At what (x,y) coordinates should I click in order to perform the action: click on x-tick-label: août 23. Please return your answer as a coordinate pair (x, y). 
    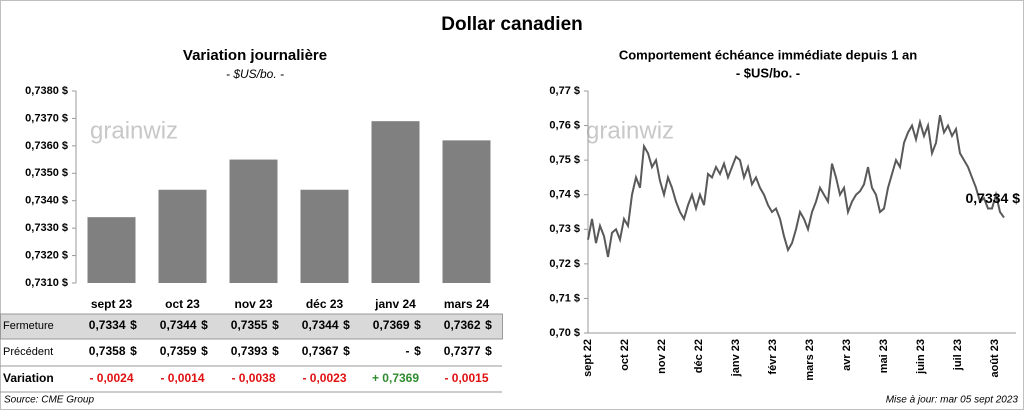
    Looking at the image, I should click on (995, 358).